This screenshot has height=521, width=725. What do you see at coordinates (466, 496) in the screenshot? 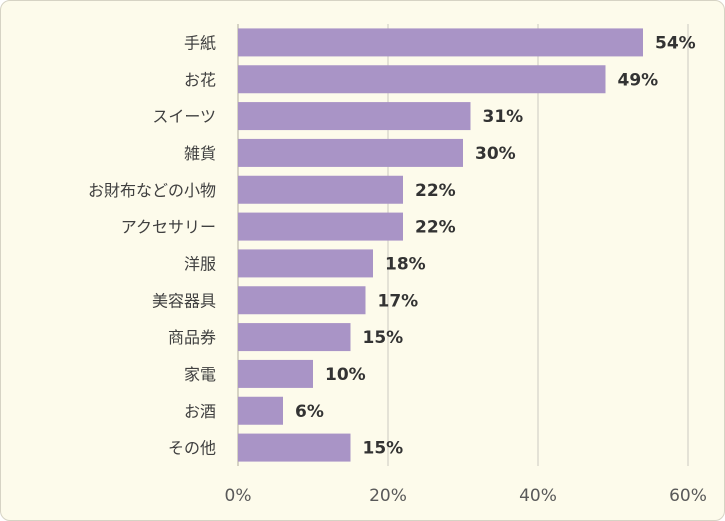
I see `x-tick-labels: 0% 20% 40% 60%` at bounding box center [466, 496].